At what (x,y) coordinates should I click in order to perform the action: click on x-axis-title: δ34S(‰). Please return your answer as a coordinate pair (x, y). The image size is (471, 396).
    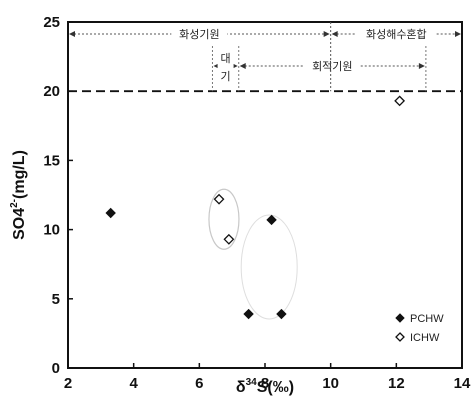
    Looking at the image, I should click on (265, 386).